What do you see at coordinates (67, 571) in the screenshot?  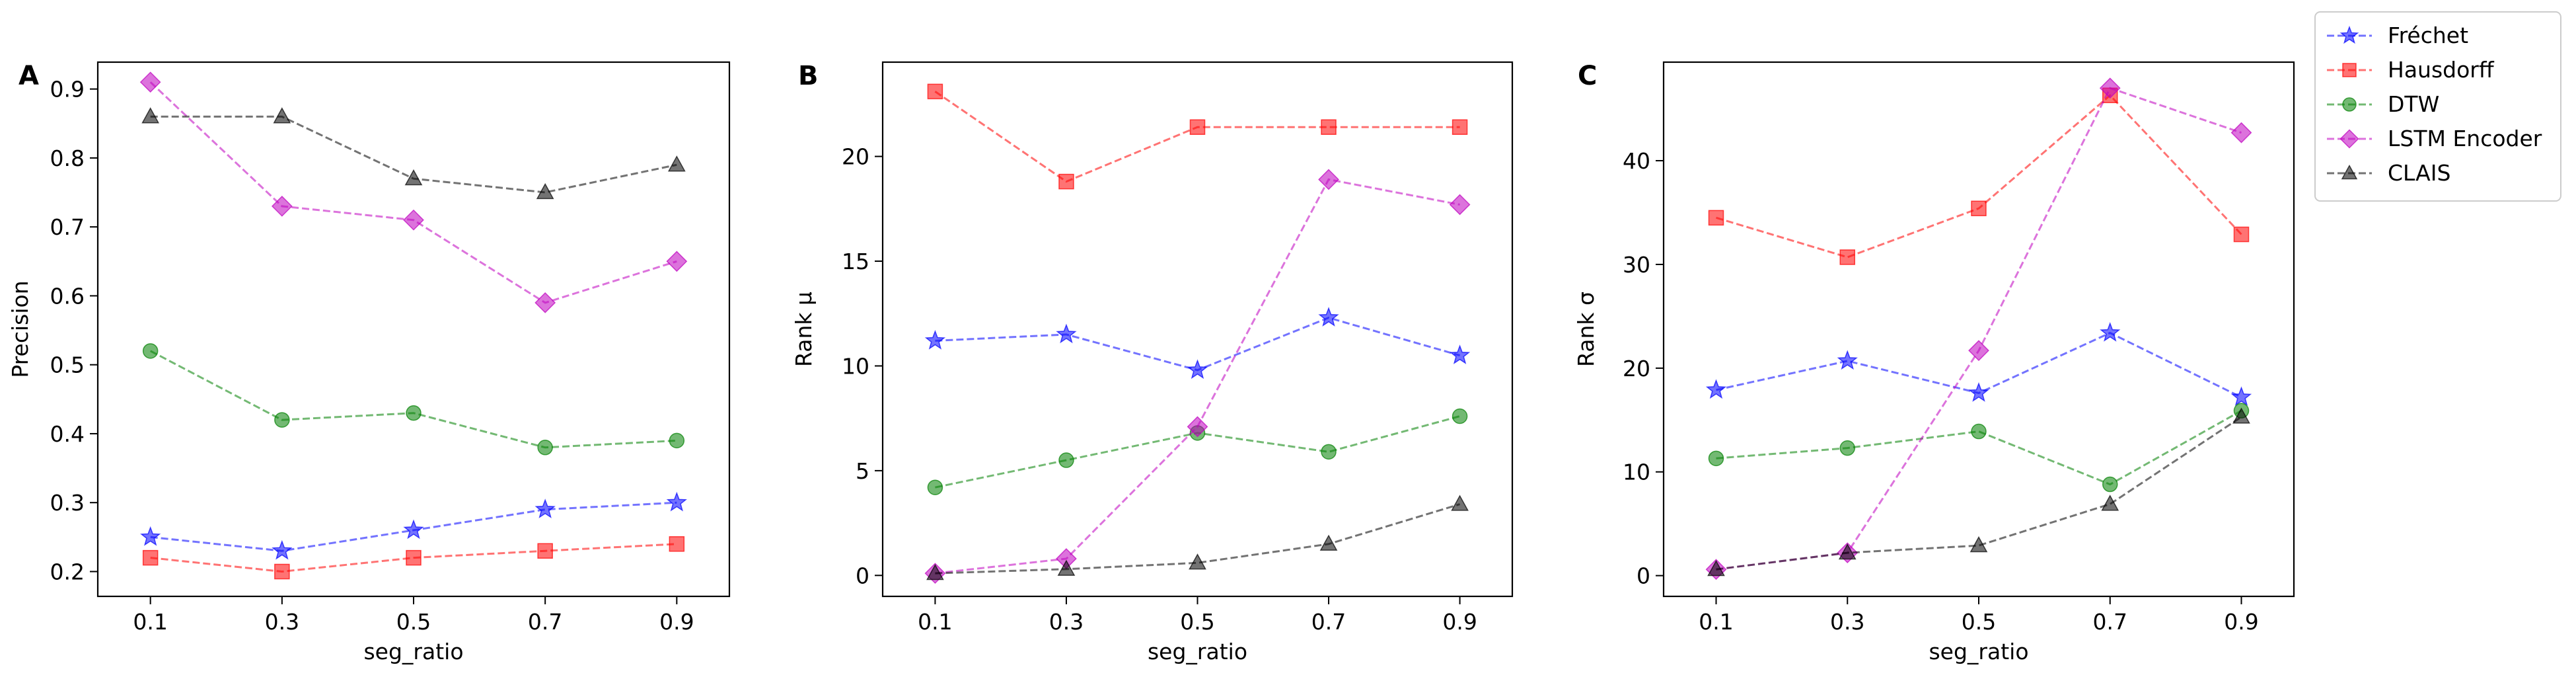 I see `y-tick-label: 0.2` at bounding box center [67, 571].